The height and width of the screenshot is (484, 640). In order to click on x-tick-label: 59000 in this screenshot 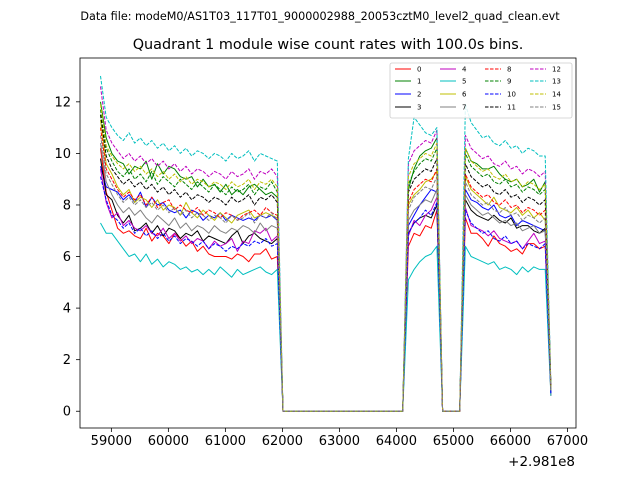, I will do `click(111, 441)`.